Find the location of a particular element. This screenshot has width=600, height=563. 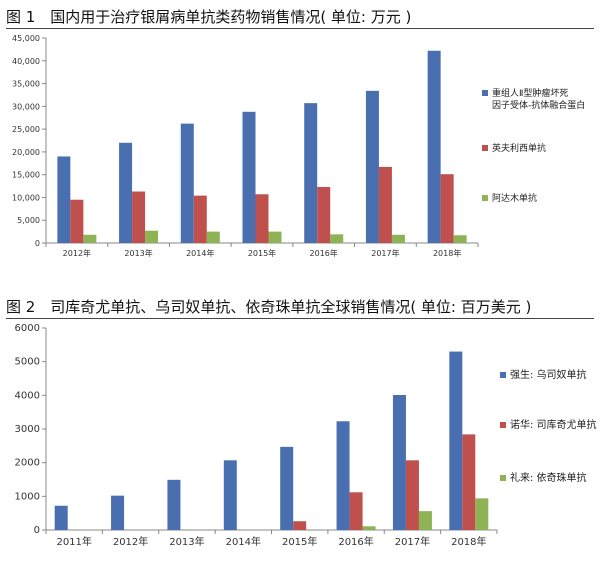

fig1-y-tick-label: 45,000 is located at coordinates (26, 38).